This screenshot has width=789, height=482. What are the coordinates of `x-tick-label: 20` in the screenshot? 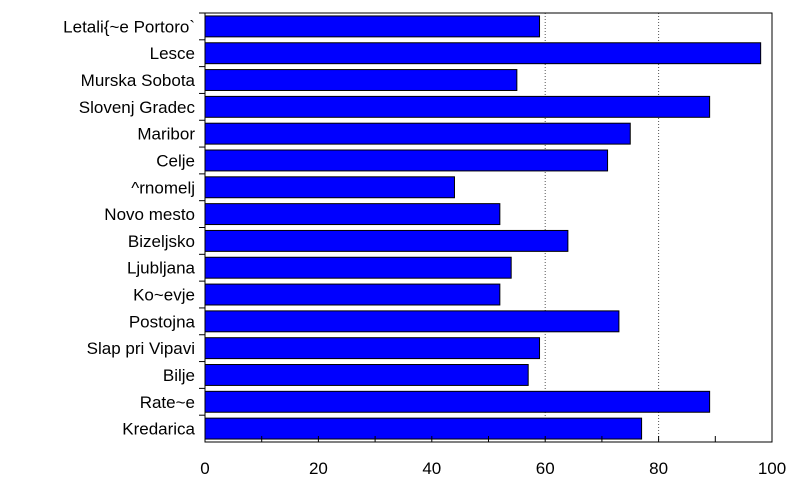 It's located at (318, 468).